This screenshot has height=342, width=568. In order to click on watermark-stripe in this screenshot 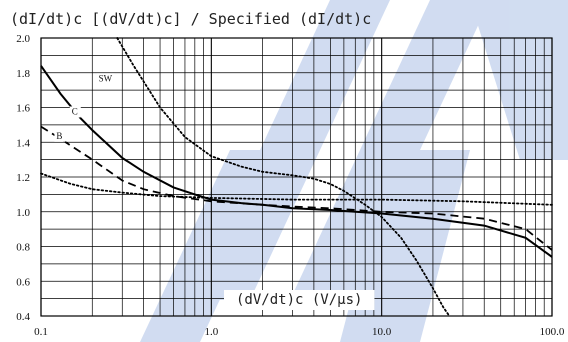, I will do `click(519, 80)`.